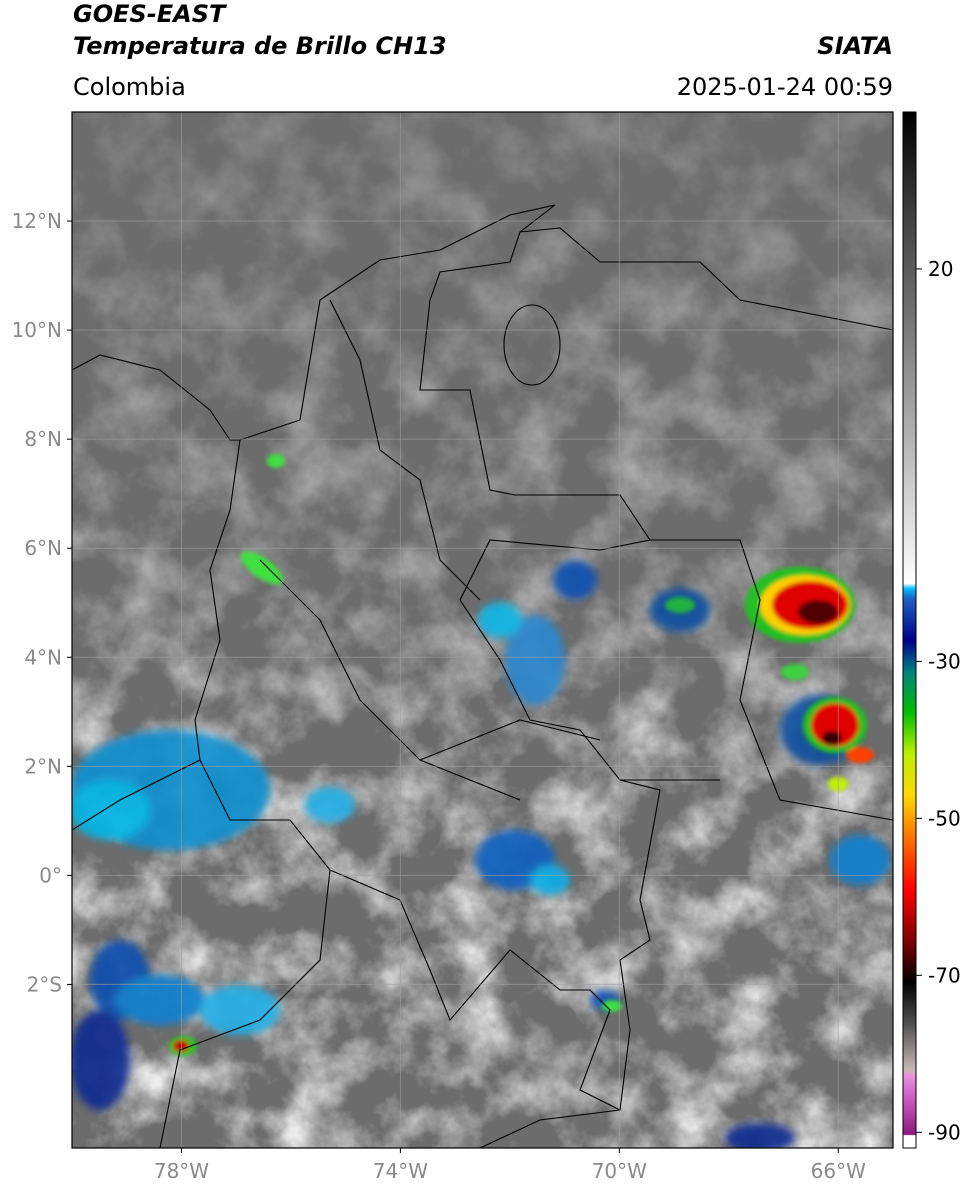  Describe the element at coordinates (37, 221) in the screenshot. I see `lat-tick-label: 12°N` at that location.